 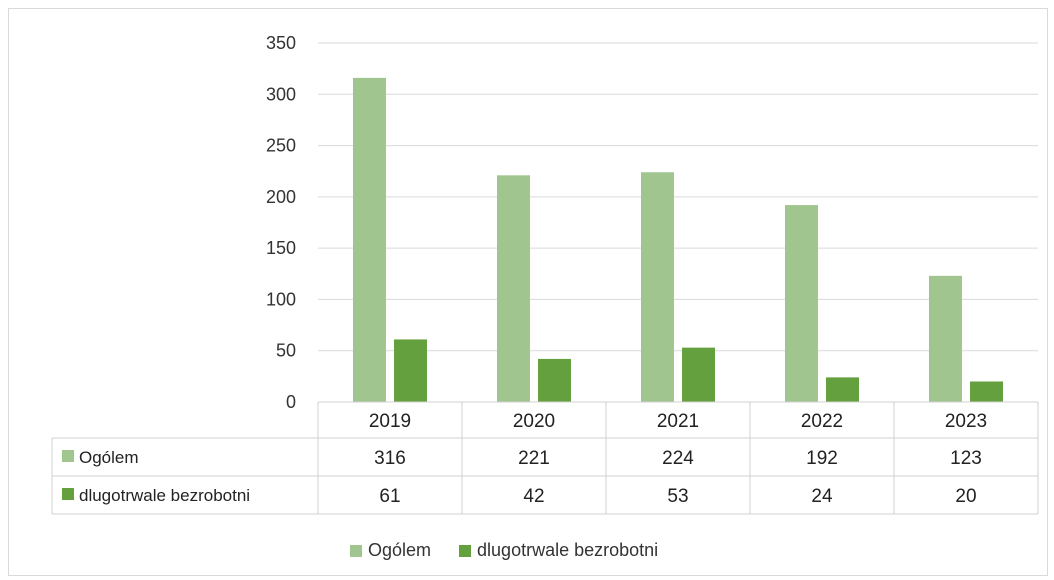 What do you see at coordinates (281, 248) in the screenshot?
I see `y-tick-label: 150` at bounding box center [281, 248].